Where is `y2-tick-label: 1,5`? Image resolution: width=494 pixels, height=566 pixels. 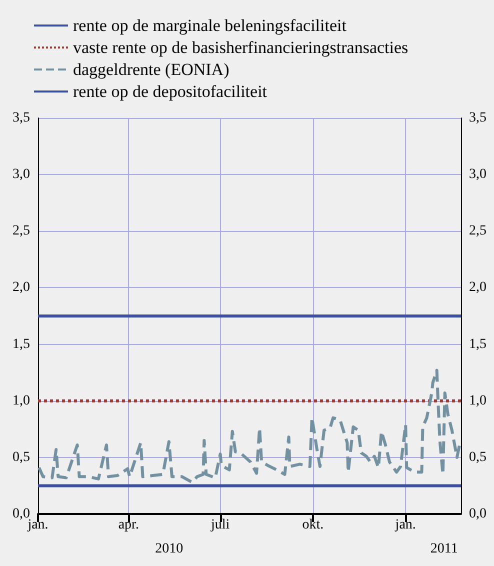
y2-tick-label: 1,5 is located at coordinates (477, 344).